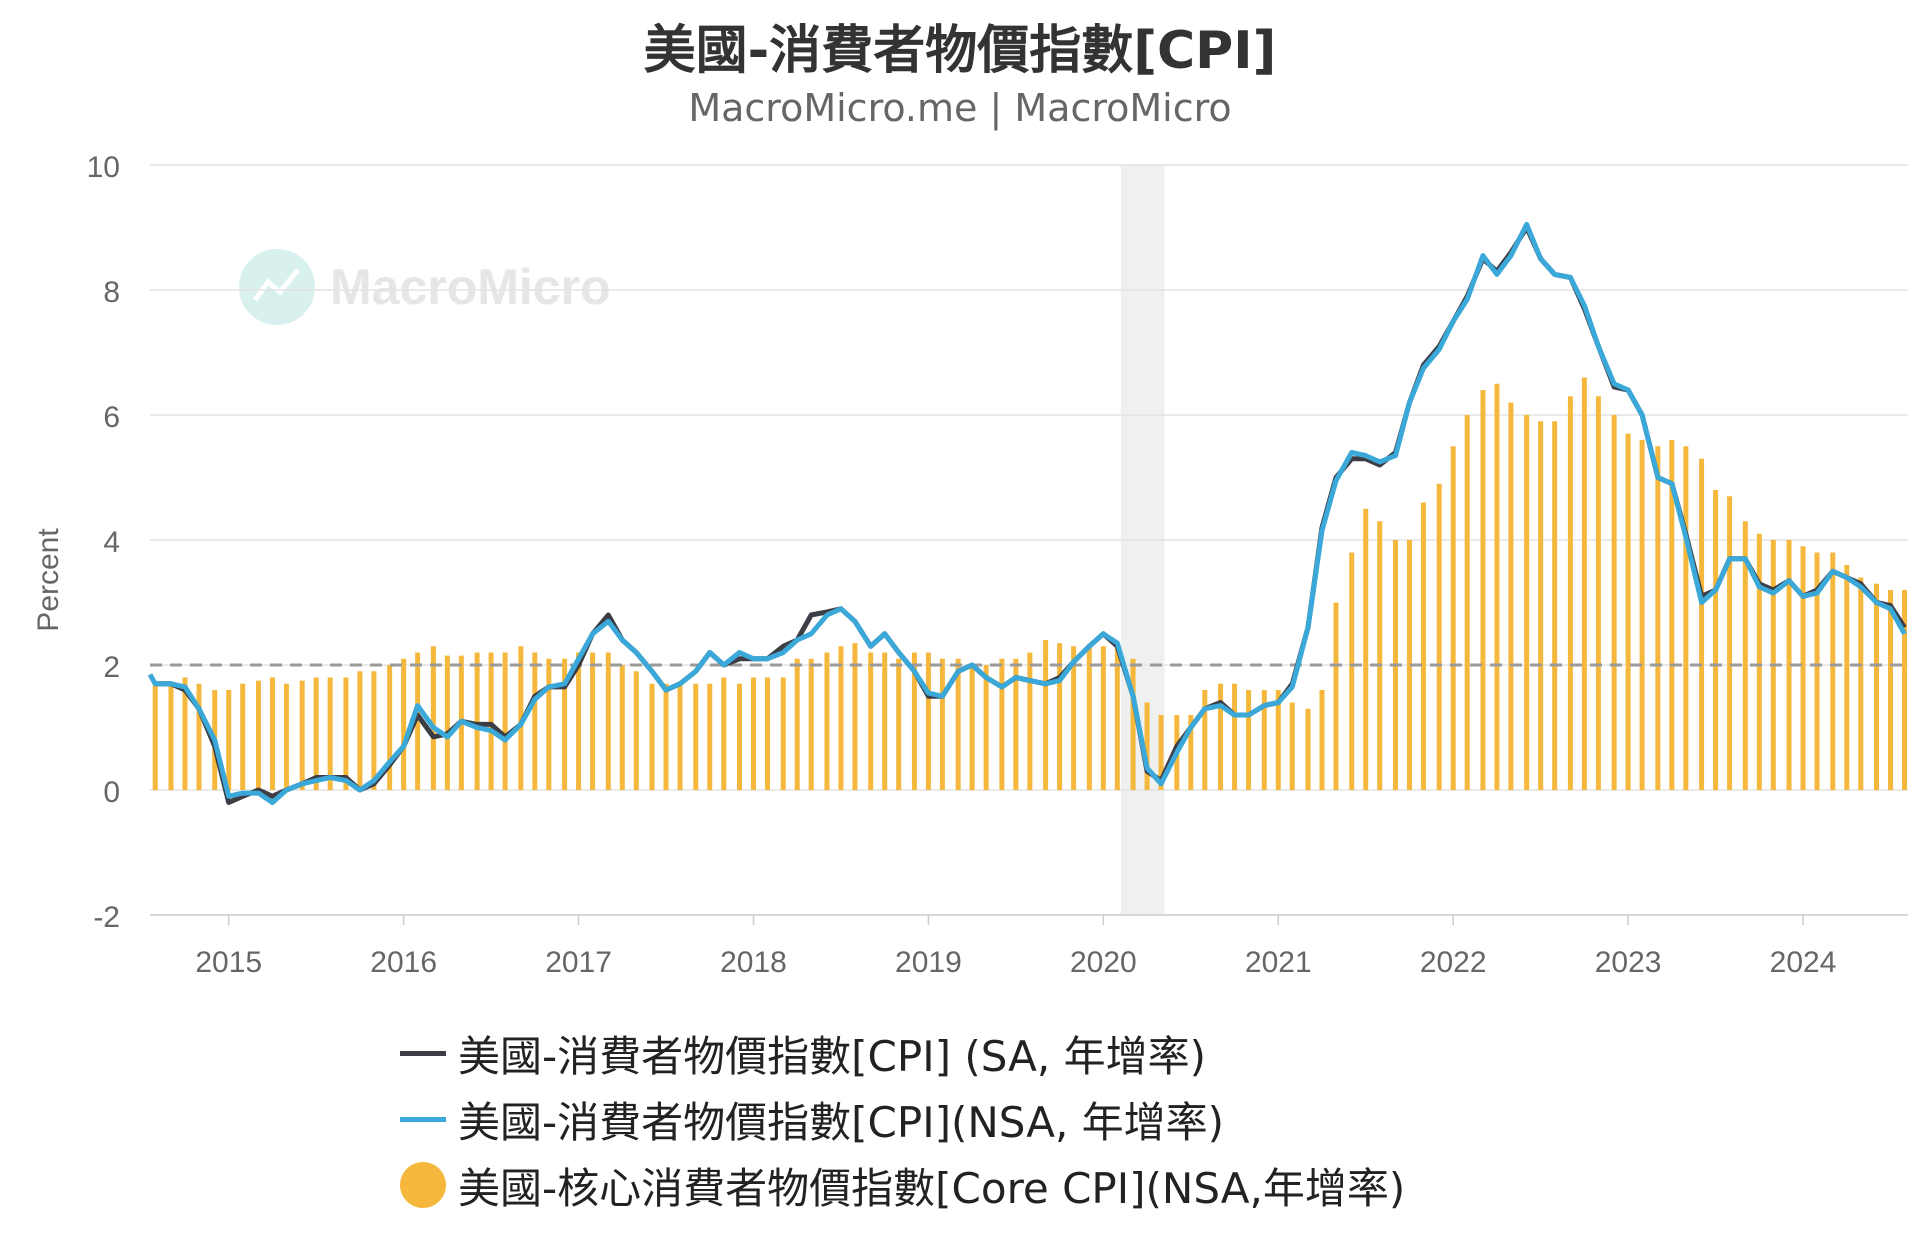 This screenshot has height=1250, width=1920. Describe the element at coordinates (753, 962) in the screenshot. I see `x-tick-label: 2018` at that location.